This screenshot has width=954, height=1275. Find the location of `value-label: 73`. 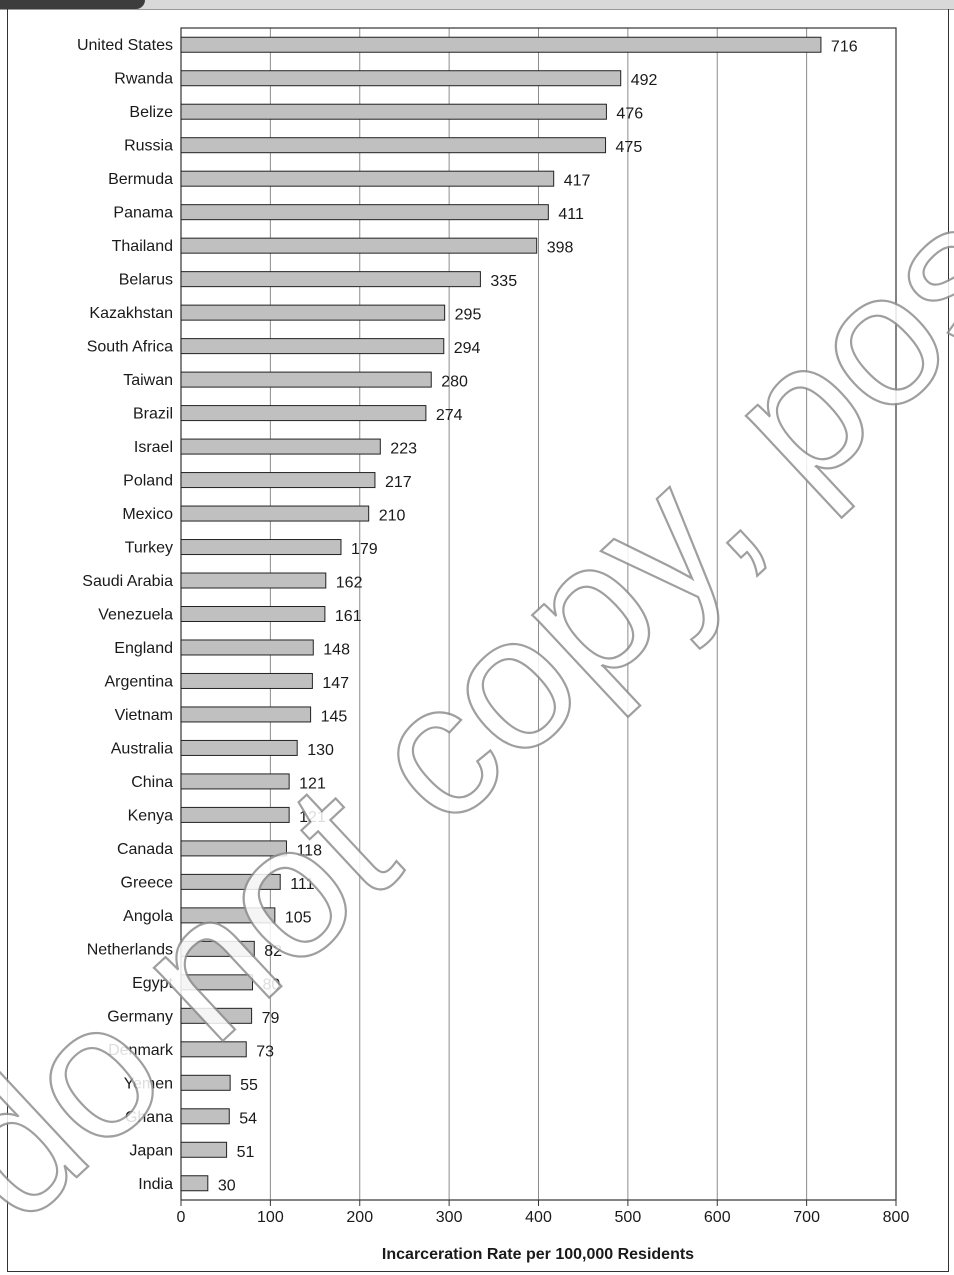

value-label: 73 is located at coordinates (265, 1051).